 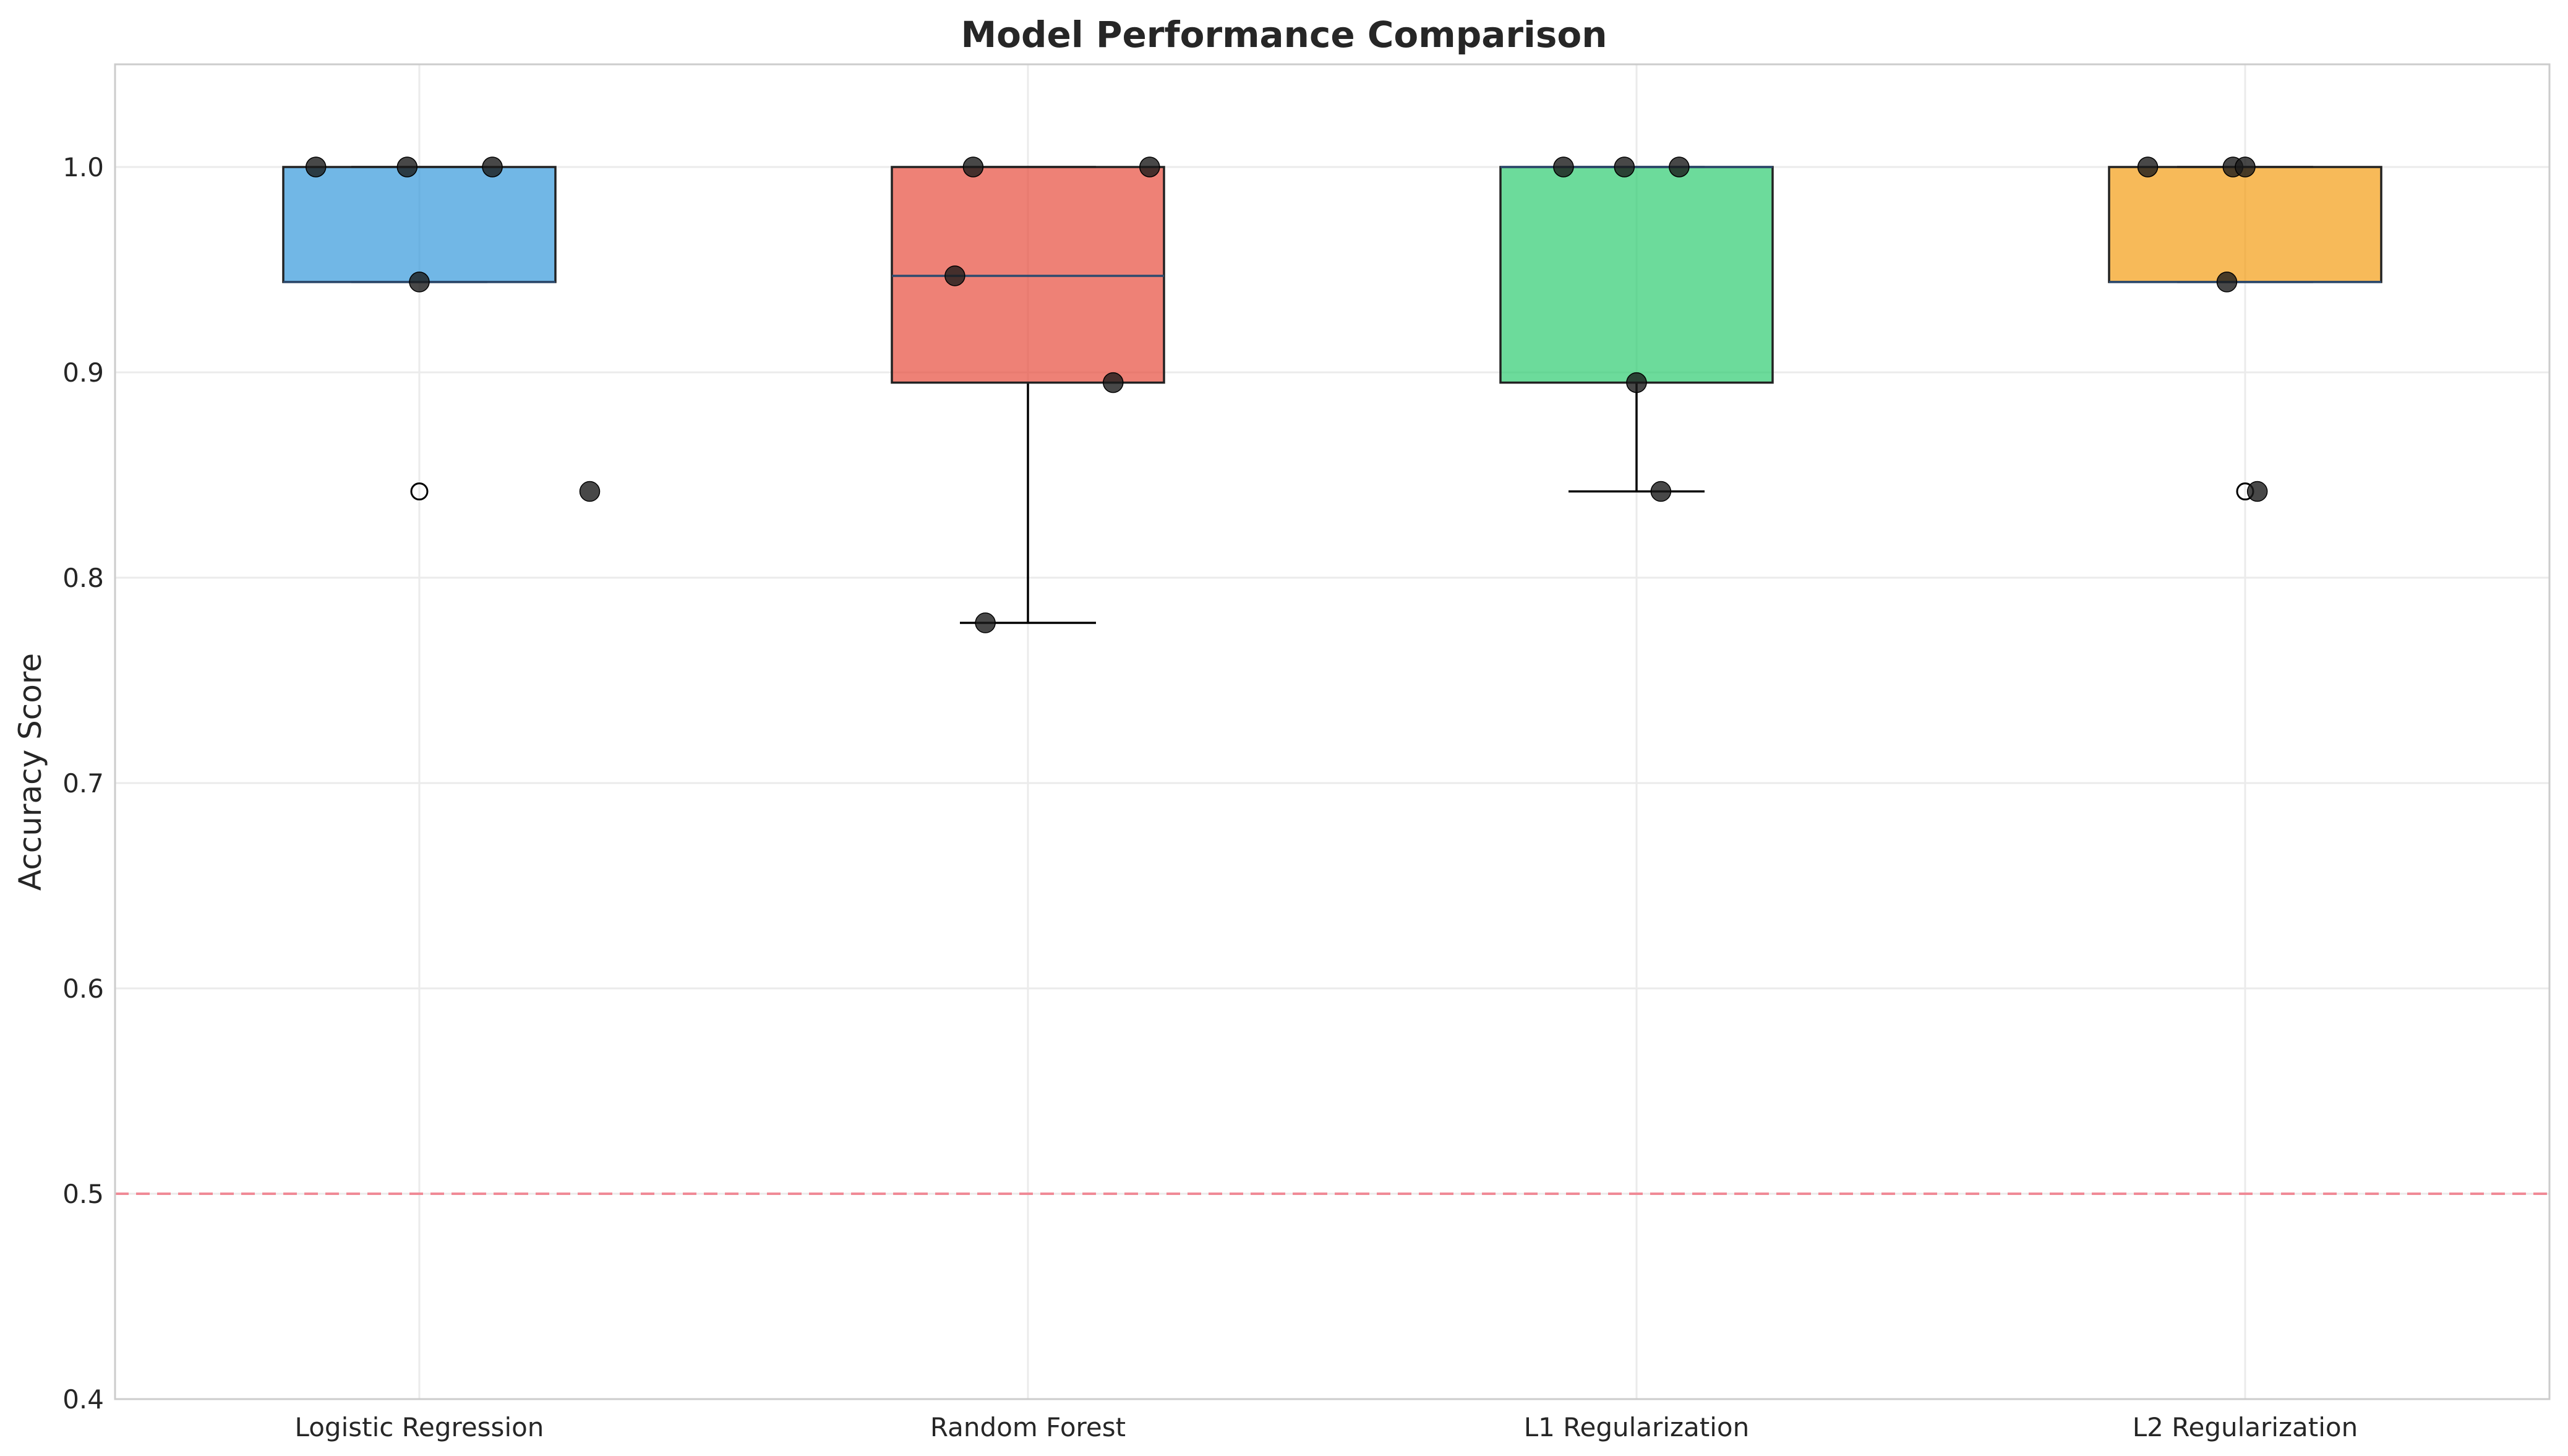 I want to click on y-tick-label: 0.8, so click(x=83, y=578).